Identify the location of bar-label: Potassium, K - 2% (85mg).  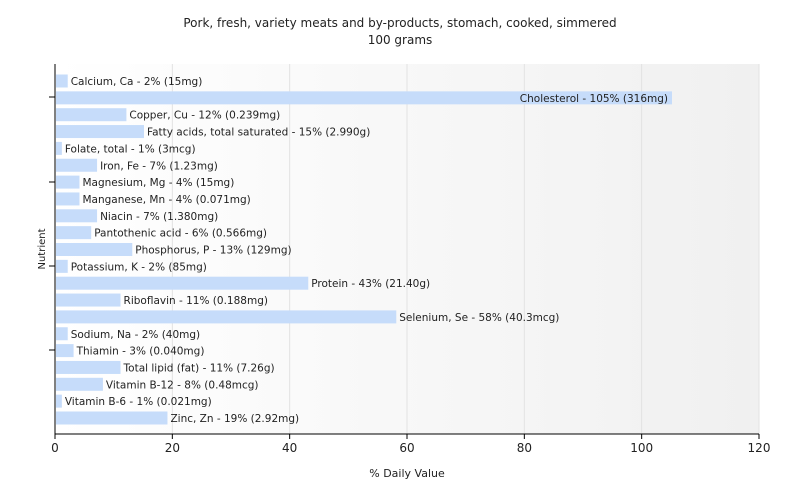
(139, 267).